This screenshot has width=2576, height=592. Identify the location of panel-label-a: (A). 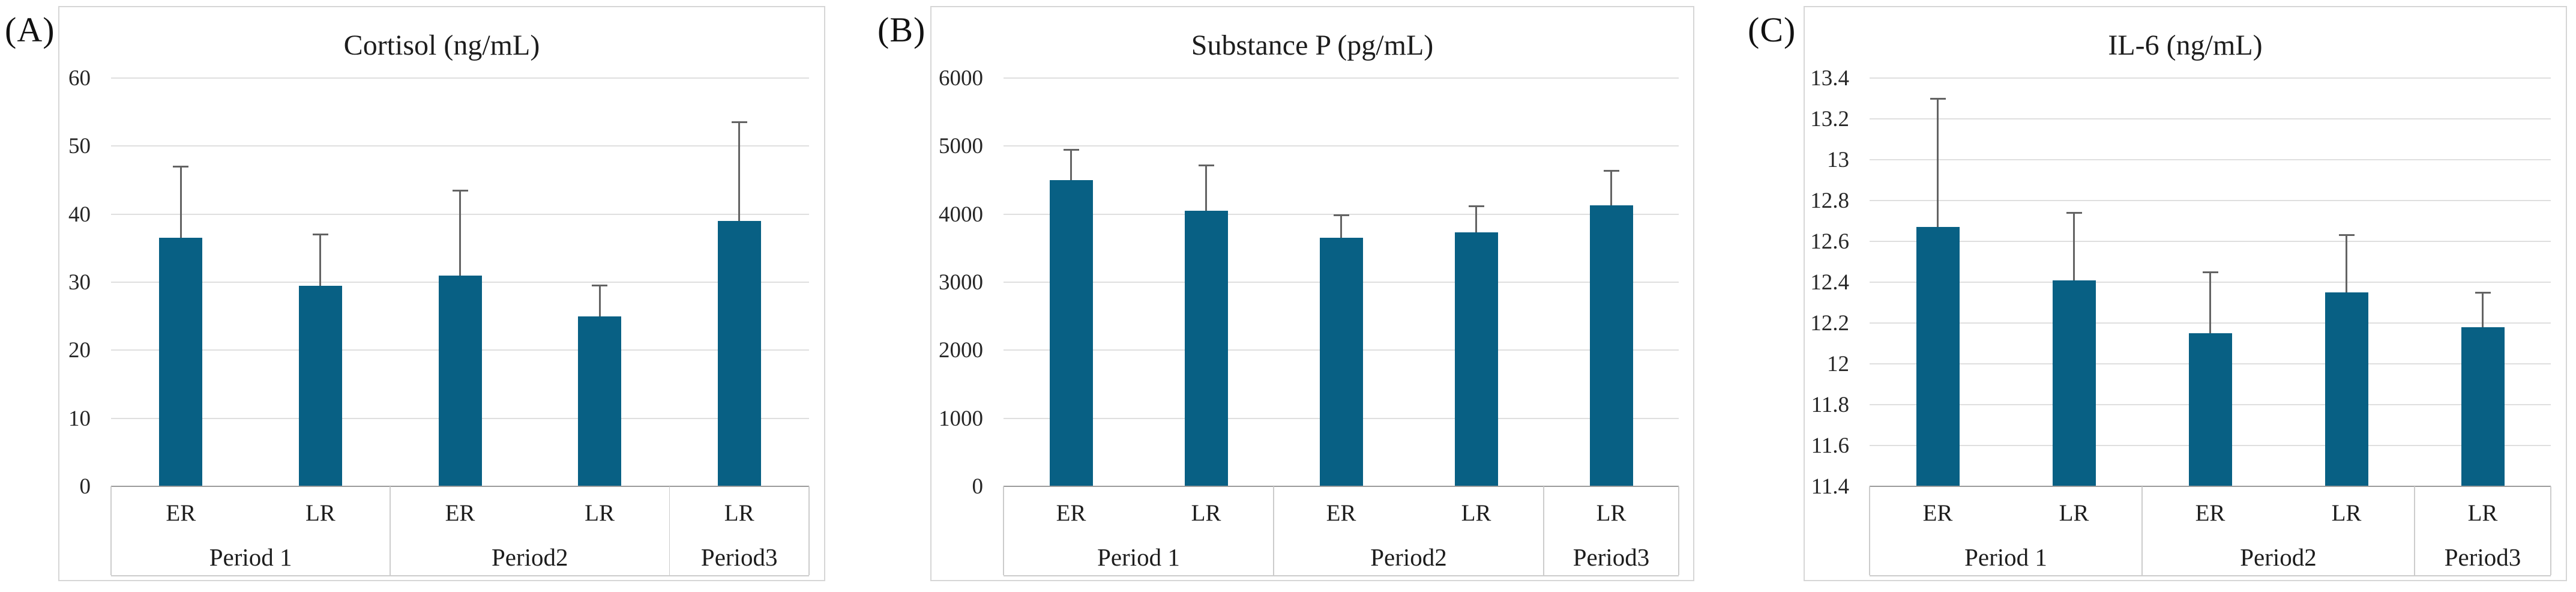
(30, 29).